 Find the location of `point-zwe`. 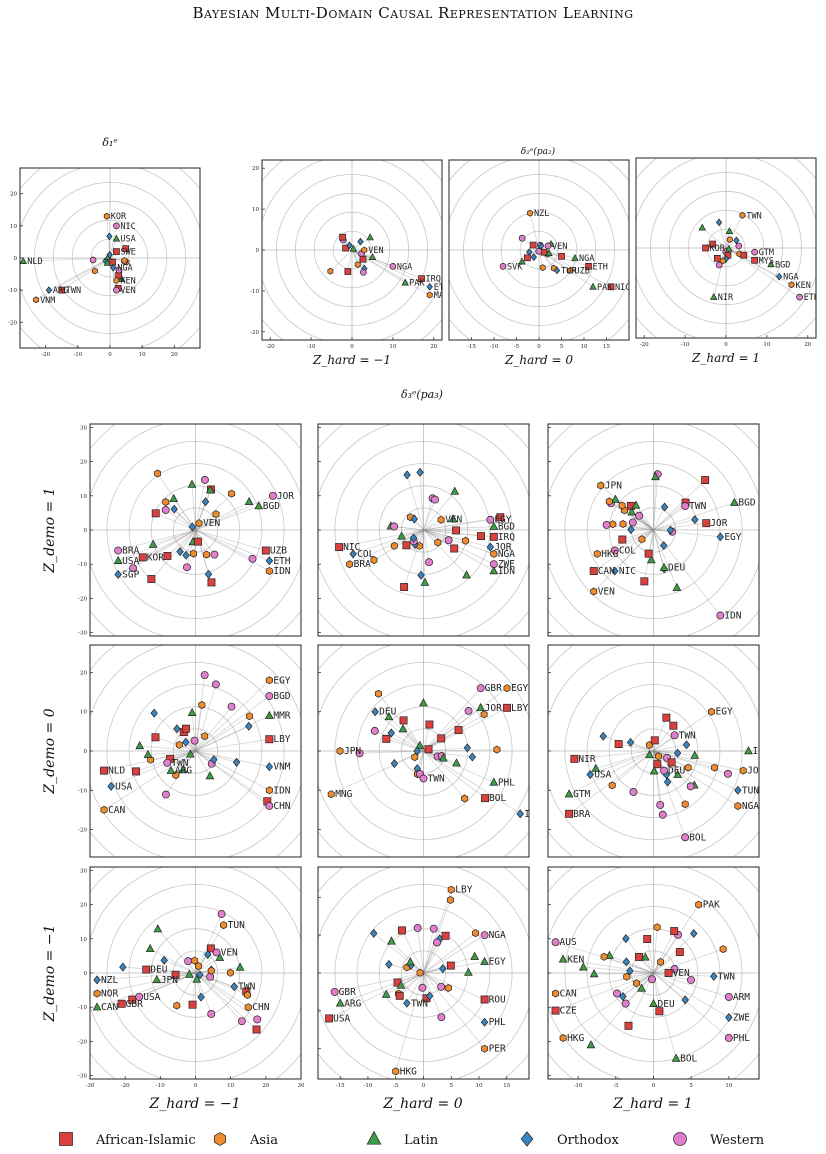

point-zwe is located at coordinates (729, 1017).